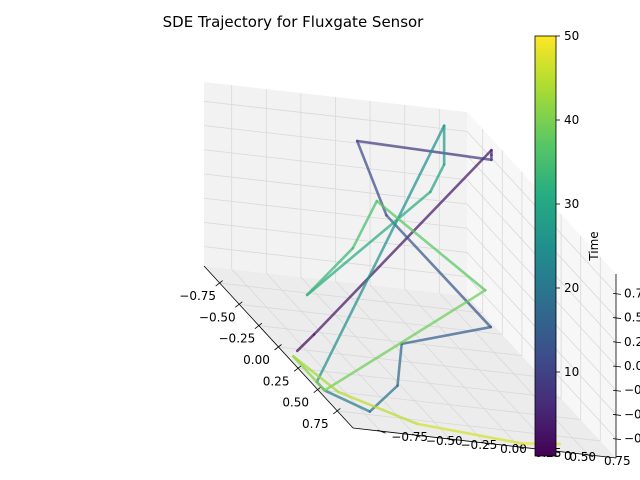 This screenshot has height=480, width=640. Describe the element at coordinates (237, 339) in the screenshot. I see `x-tick-label: −0.25` at that location.